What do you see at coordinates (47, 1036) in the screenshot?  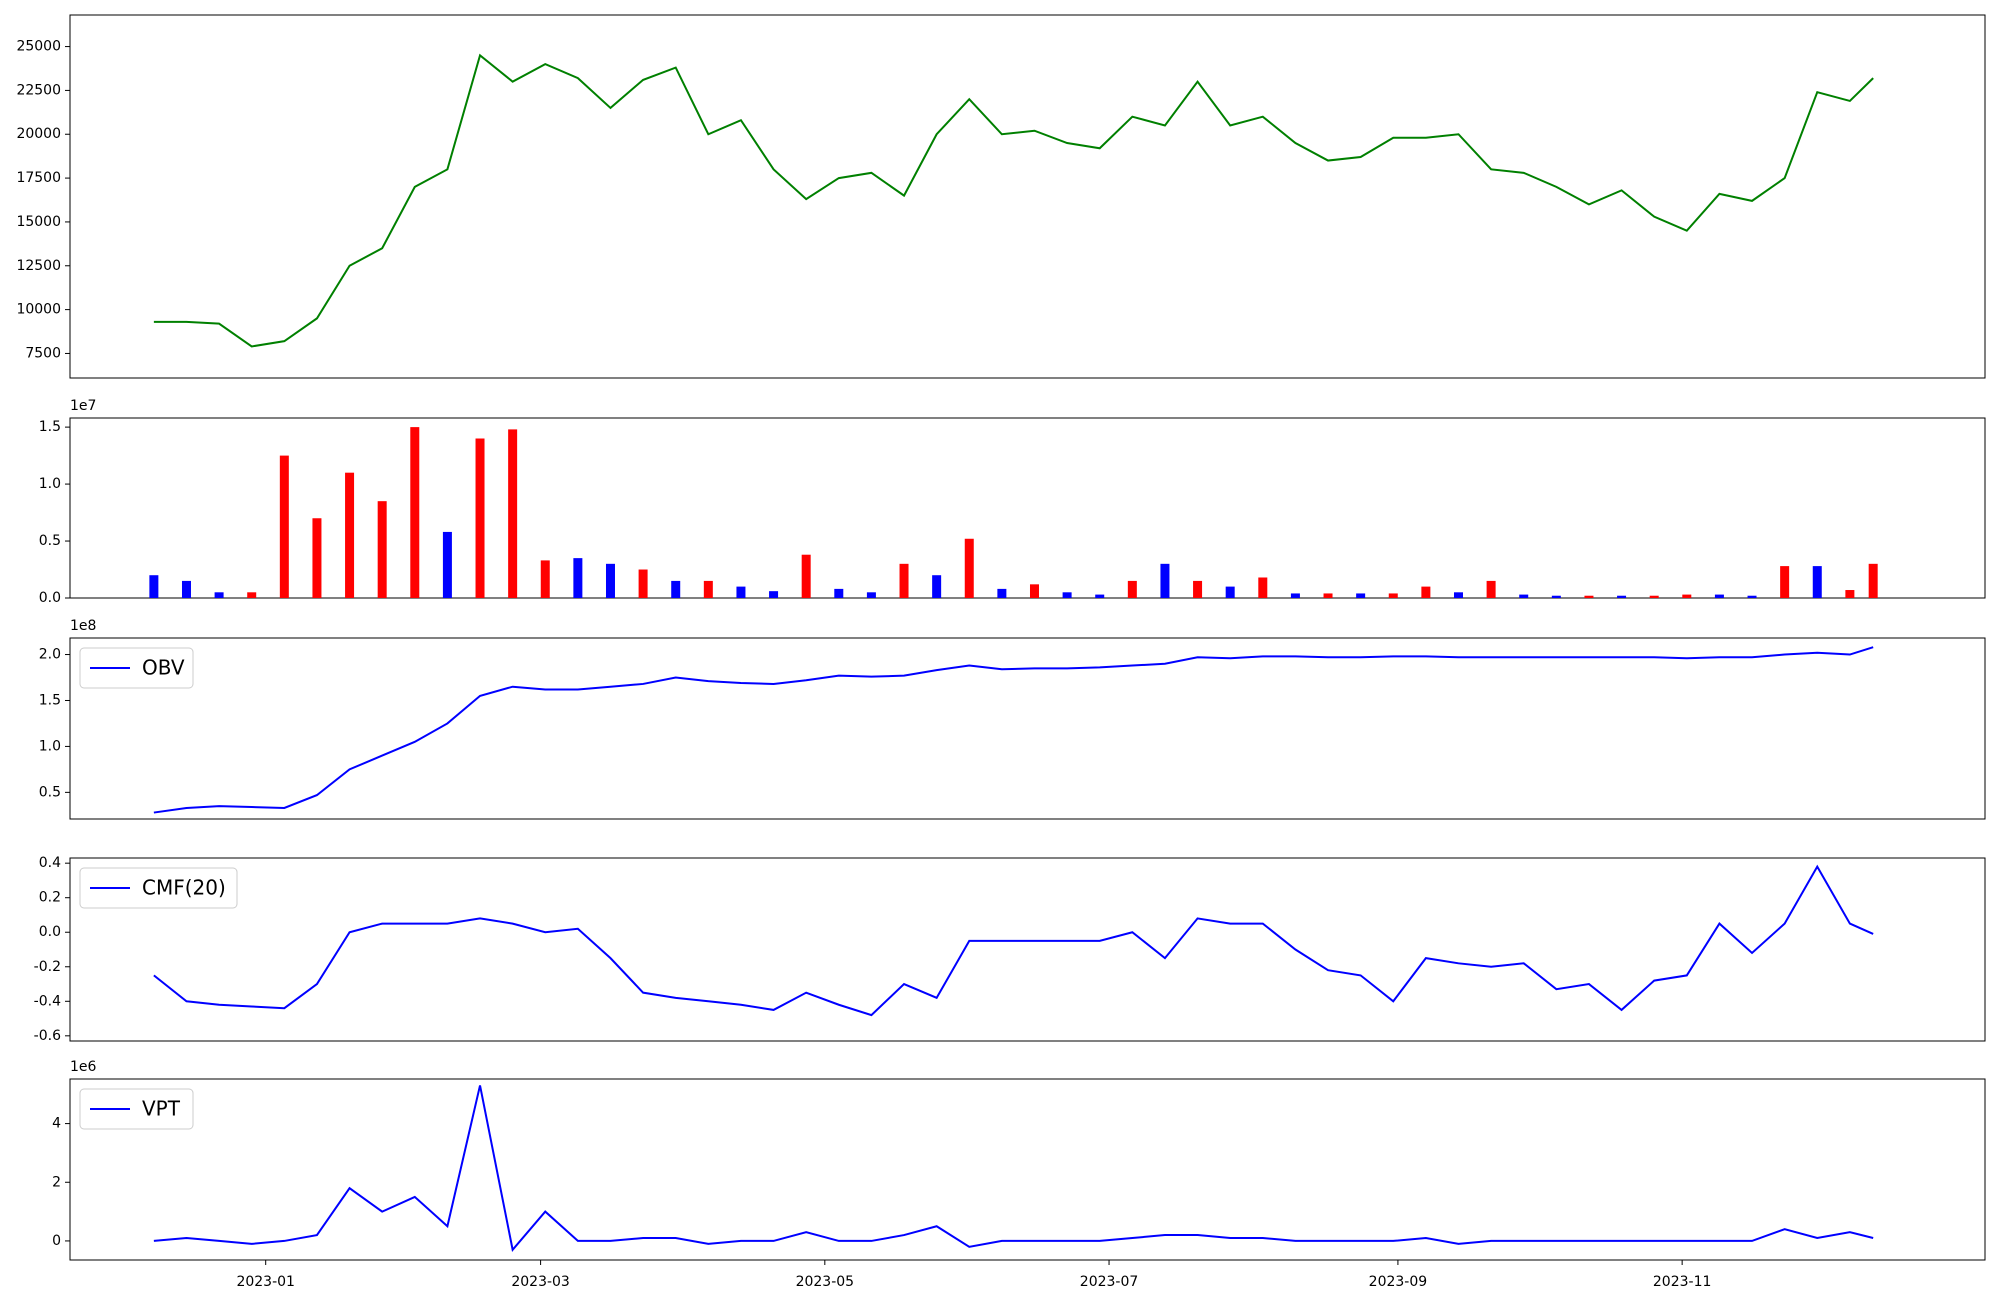 I see `y-tick-label: -0.6` at bounding box center [47, 1036].